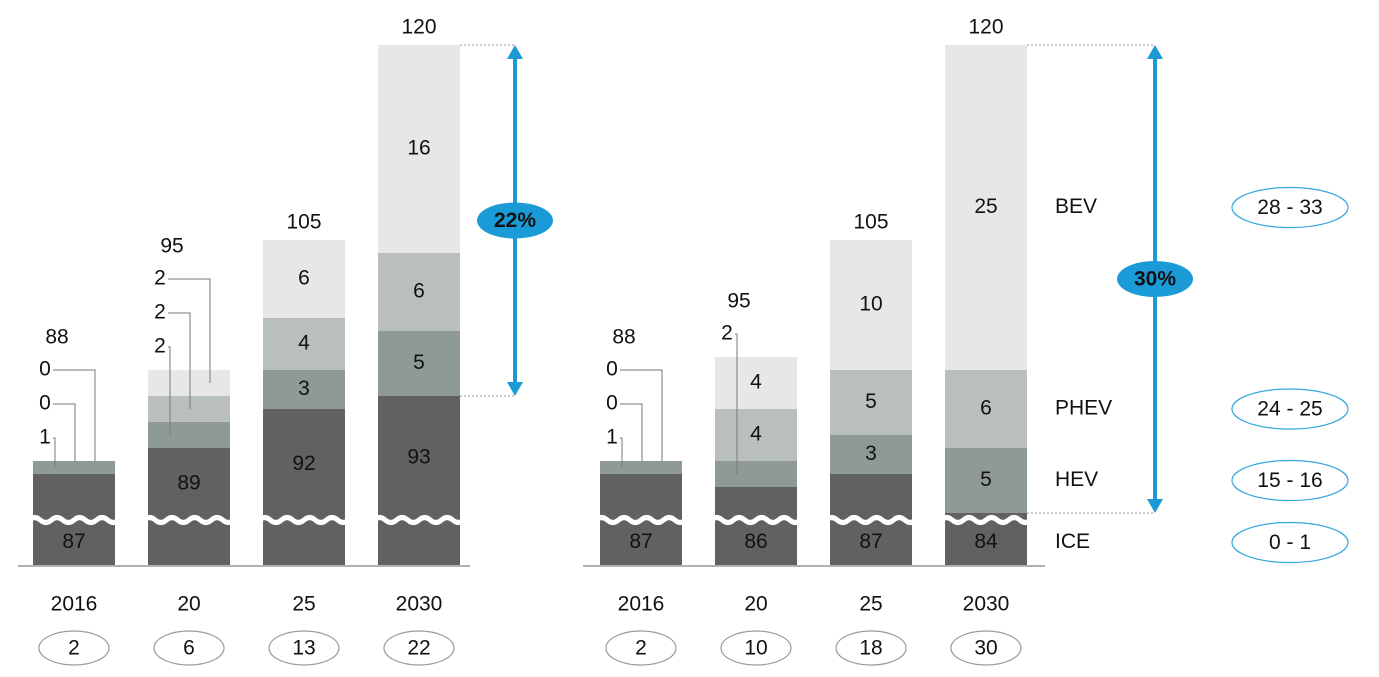  I want to click on value-label: 10, so click(870, 304).